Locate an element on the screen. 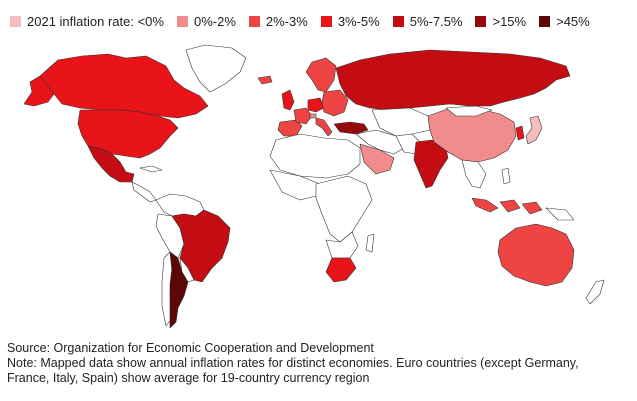 The width and height of the screenshot is (637, 401). region-central-asia is located at coordinates (401, 122).